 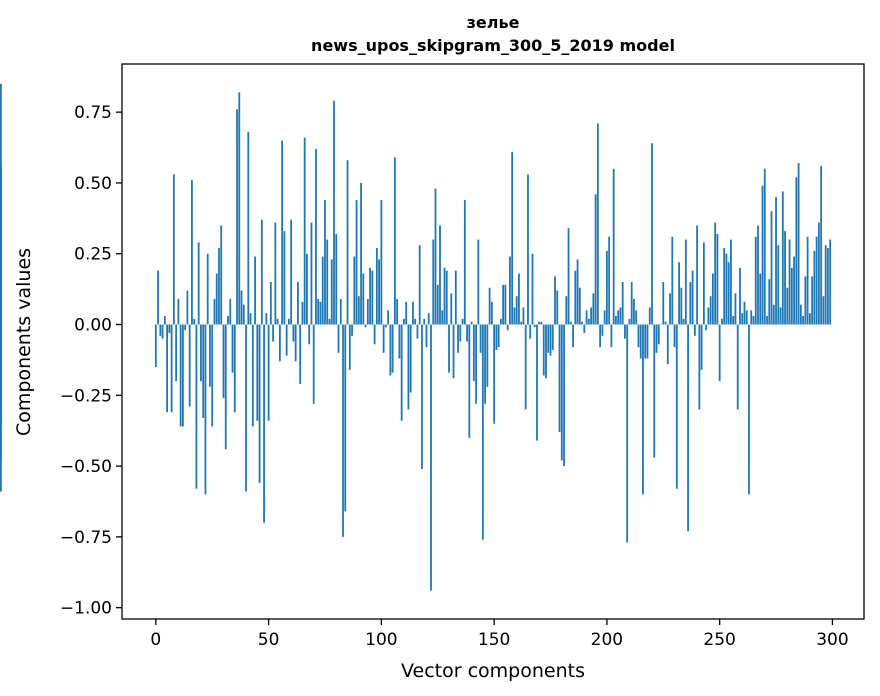 I want to click on y-axis-ticks: −1.00 −0.75 −0.50 −0.25 0.00 0.25 0.50 0.75, so click(x=91, y=361).